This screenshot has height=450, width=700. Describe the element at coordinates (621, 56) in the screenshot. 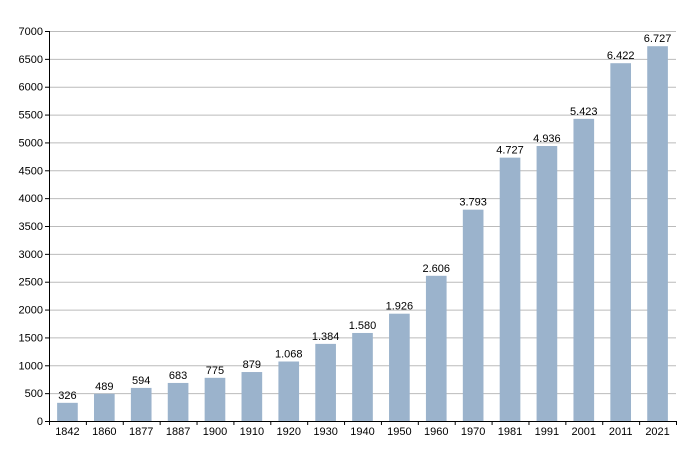

I see `data-label: 6.422` at that location.